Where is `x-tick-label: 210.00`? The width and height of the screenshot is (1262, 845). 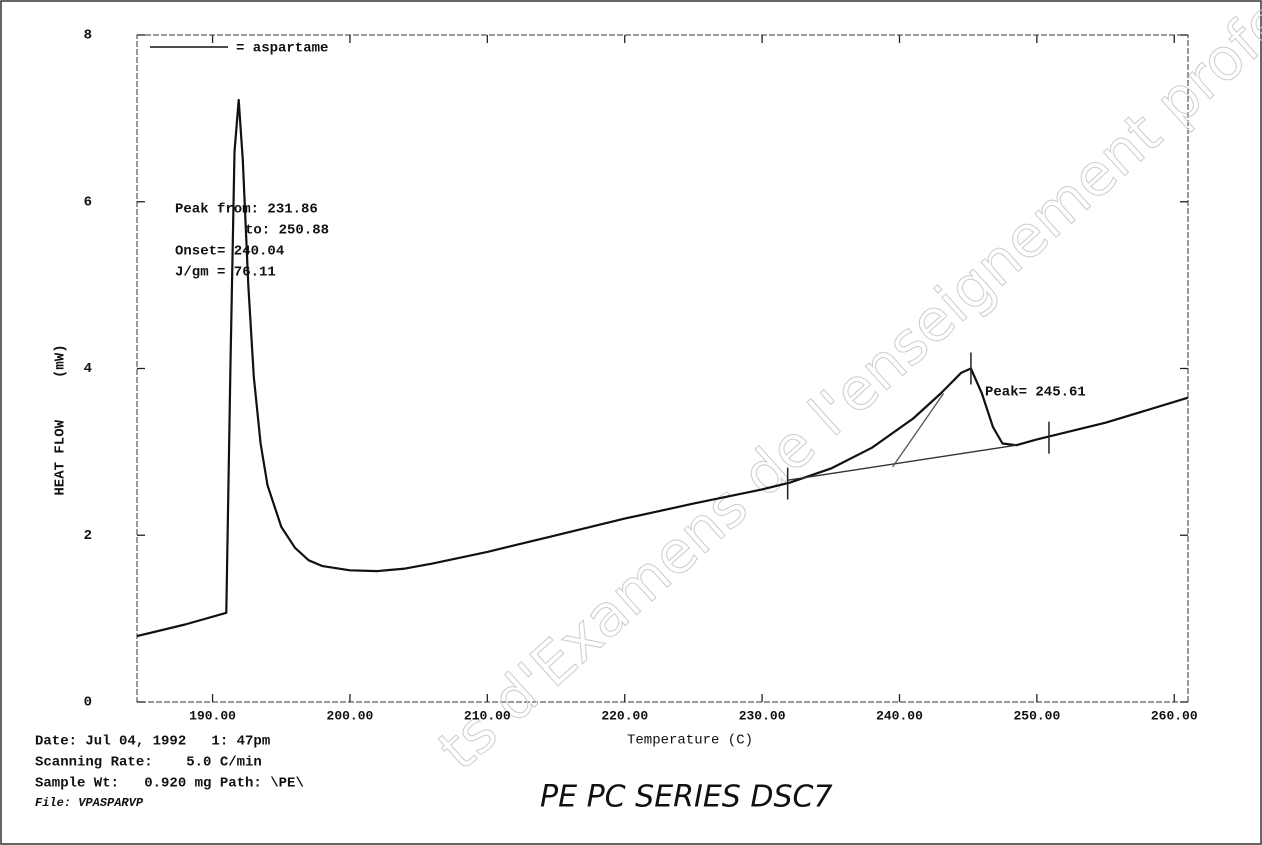 x-tick-label: 210.00 is located at coordinates (487, 715).